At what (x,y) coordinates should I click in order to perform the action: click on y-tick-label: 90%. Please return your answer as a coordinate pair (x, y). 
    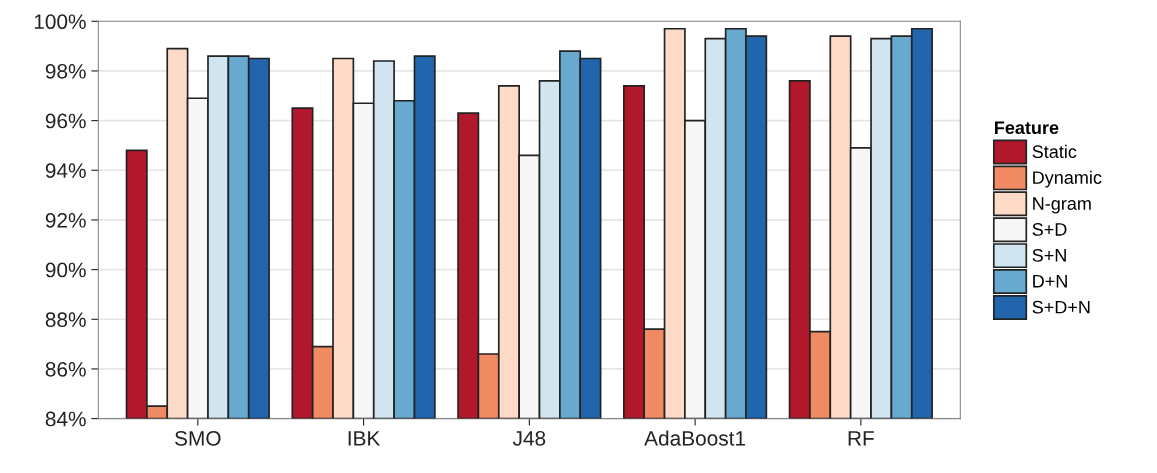
    Looking at the image, I should click on (65, 270).